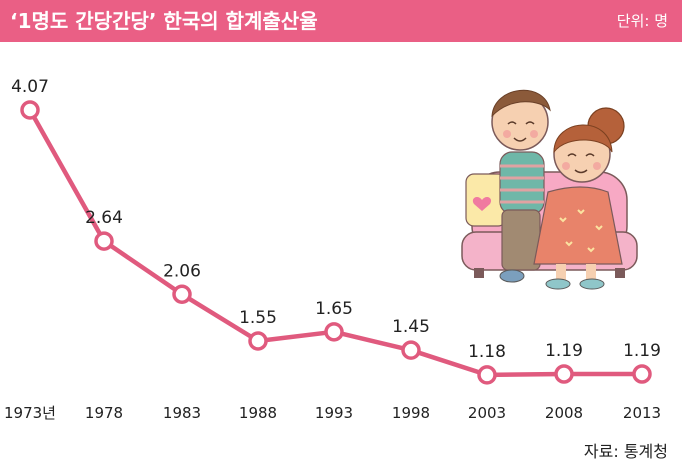 The image size is (682, 470). I want to click on data-label-1: 2.64, so click(104, 218).